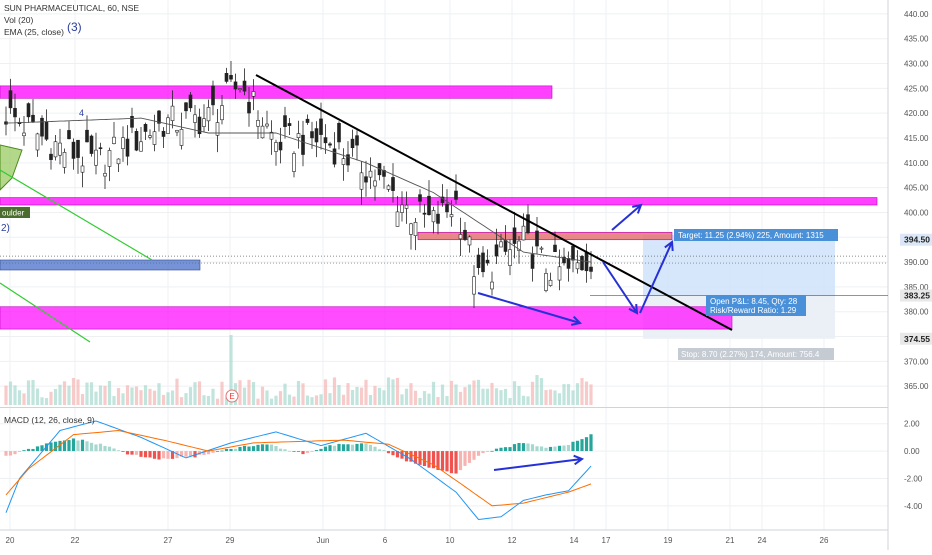  I want to click on pattern-line-lower, so click(45, 312).